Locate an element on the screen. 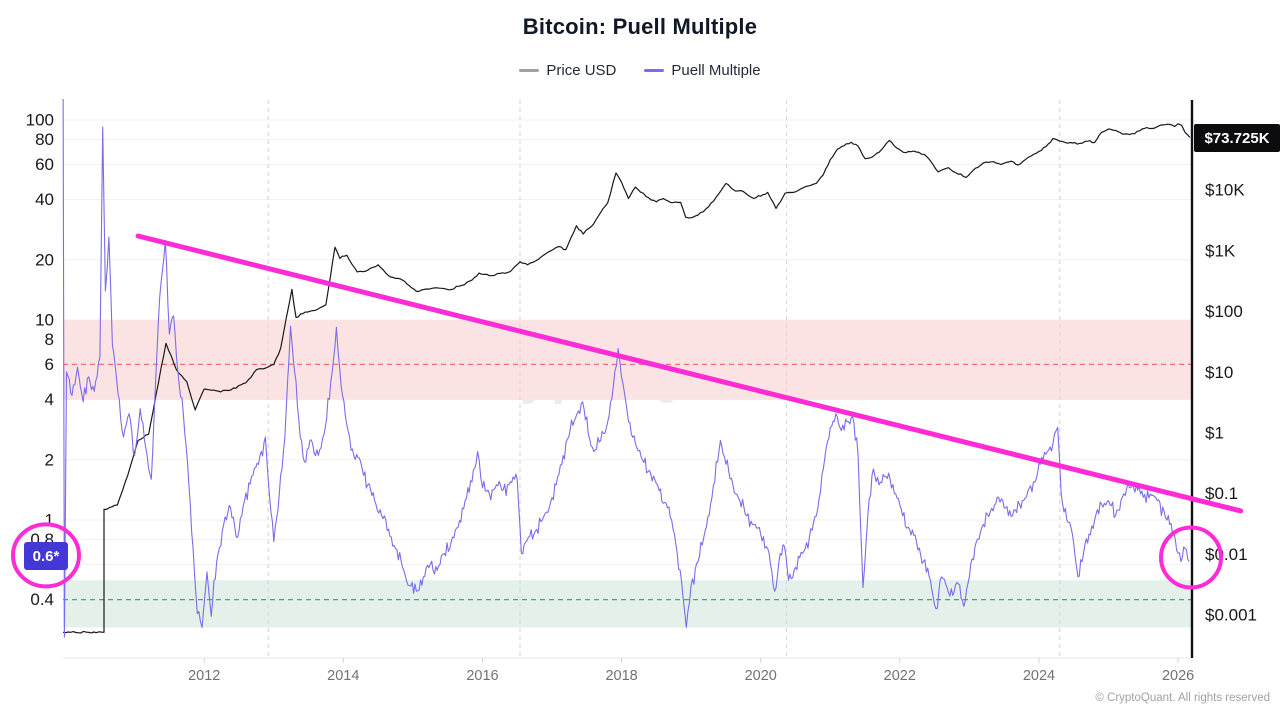 Image resolution: width=1280 pixels, height=720 pixels. price-line-swatch is located at coordinates (529, 70).